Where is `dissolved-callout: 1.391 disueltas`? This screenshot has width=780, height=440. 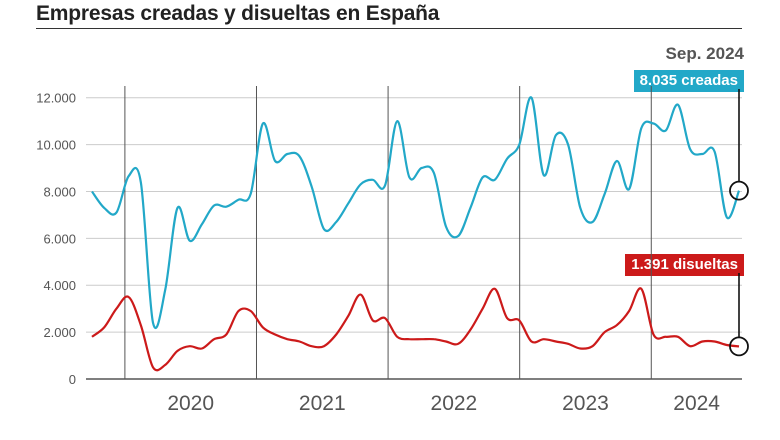 dissolved-callout: 1.391 disueltas is located at coordinates (684, 265).